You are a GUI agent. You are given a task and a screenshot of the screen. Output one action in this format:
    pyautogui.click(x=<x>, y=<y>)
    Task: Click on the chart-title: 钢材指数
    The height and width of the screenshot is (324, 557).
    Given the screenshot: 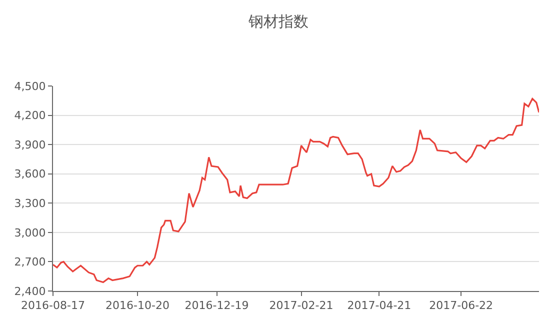 What is the action you would take?
    pyautogui.click(x=278, y=21)
    